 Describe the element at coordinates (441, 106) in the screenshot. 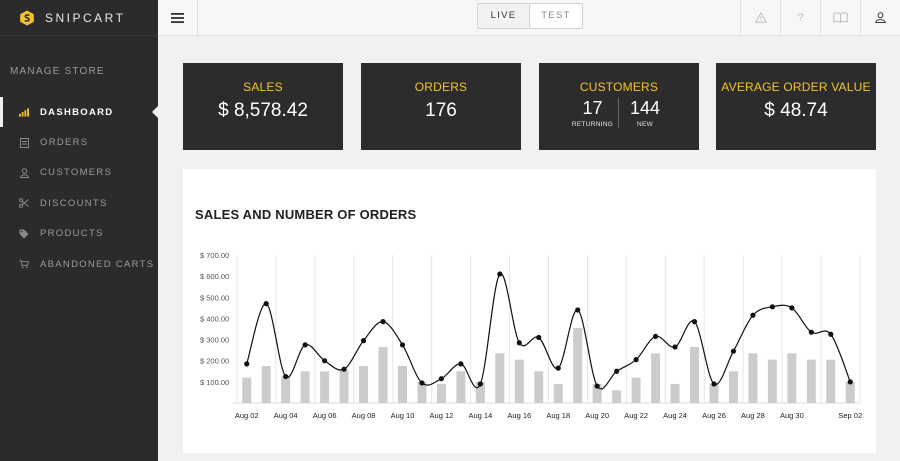

I see `orders-stat-card: ORDERS 176` at that location.